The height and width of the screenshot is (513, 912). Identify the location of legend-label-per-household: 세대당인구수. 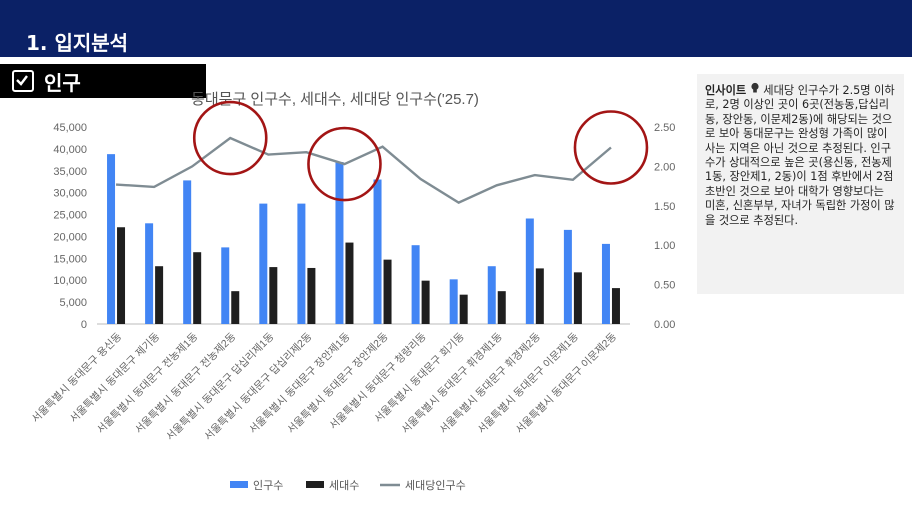
(435, 485).